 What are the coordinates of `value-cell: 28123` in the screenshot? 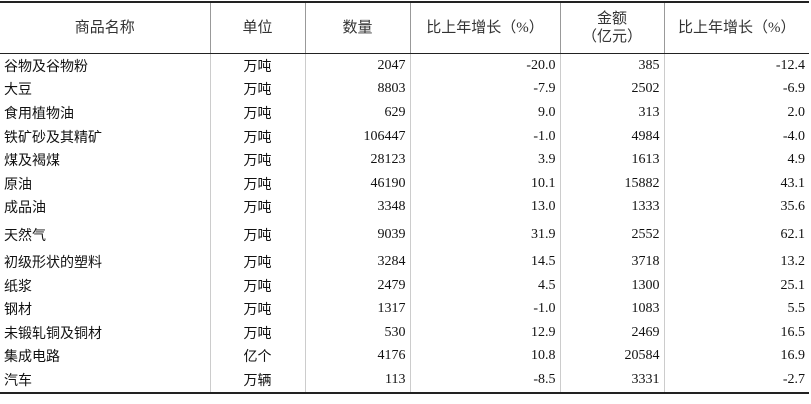 It's located at (357, 160).